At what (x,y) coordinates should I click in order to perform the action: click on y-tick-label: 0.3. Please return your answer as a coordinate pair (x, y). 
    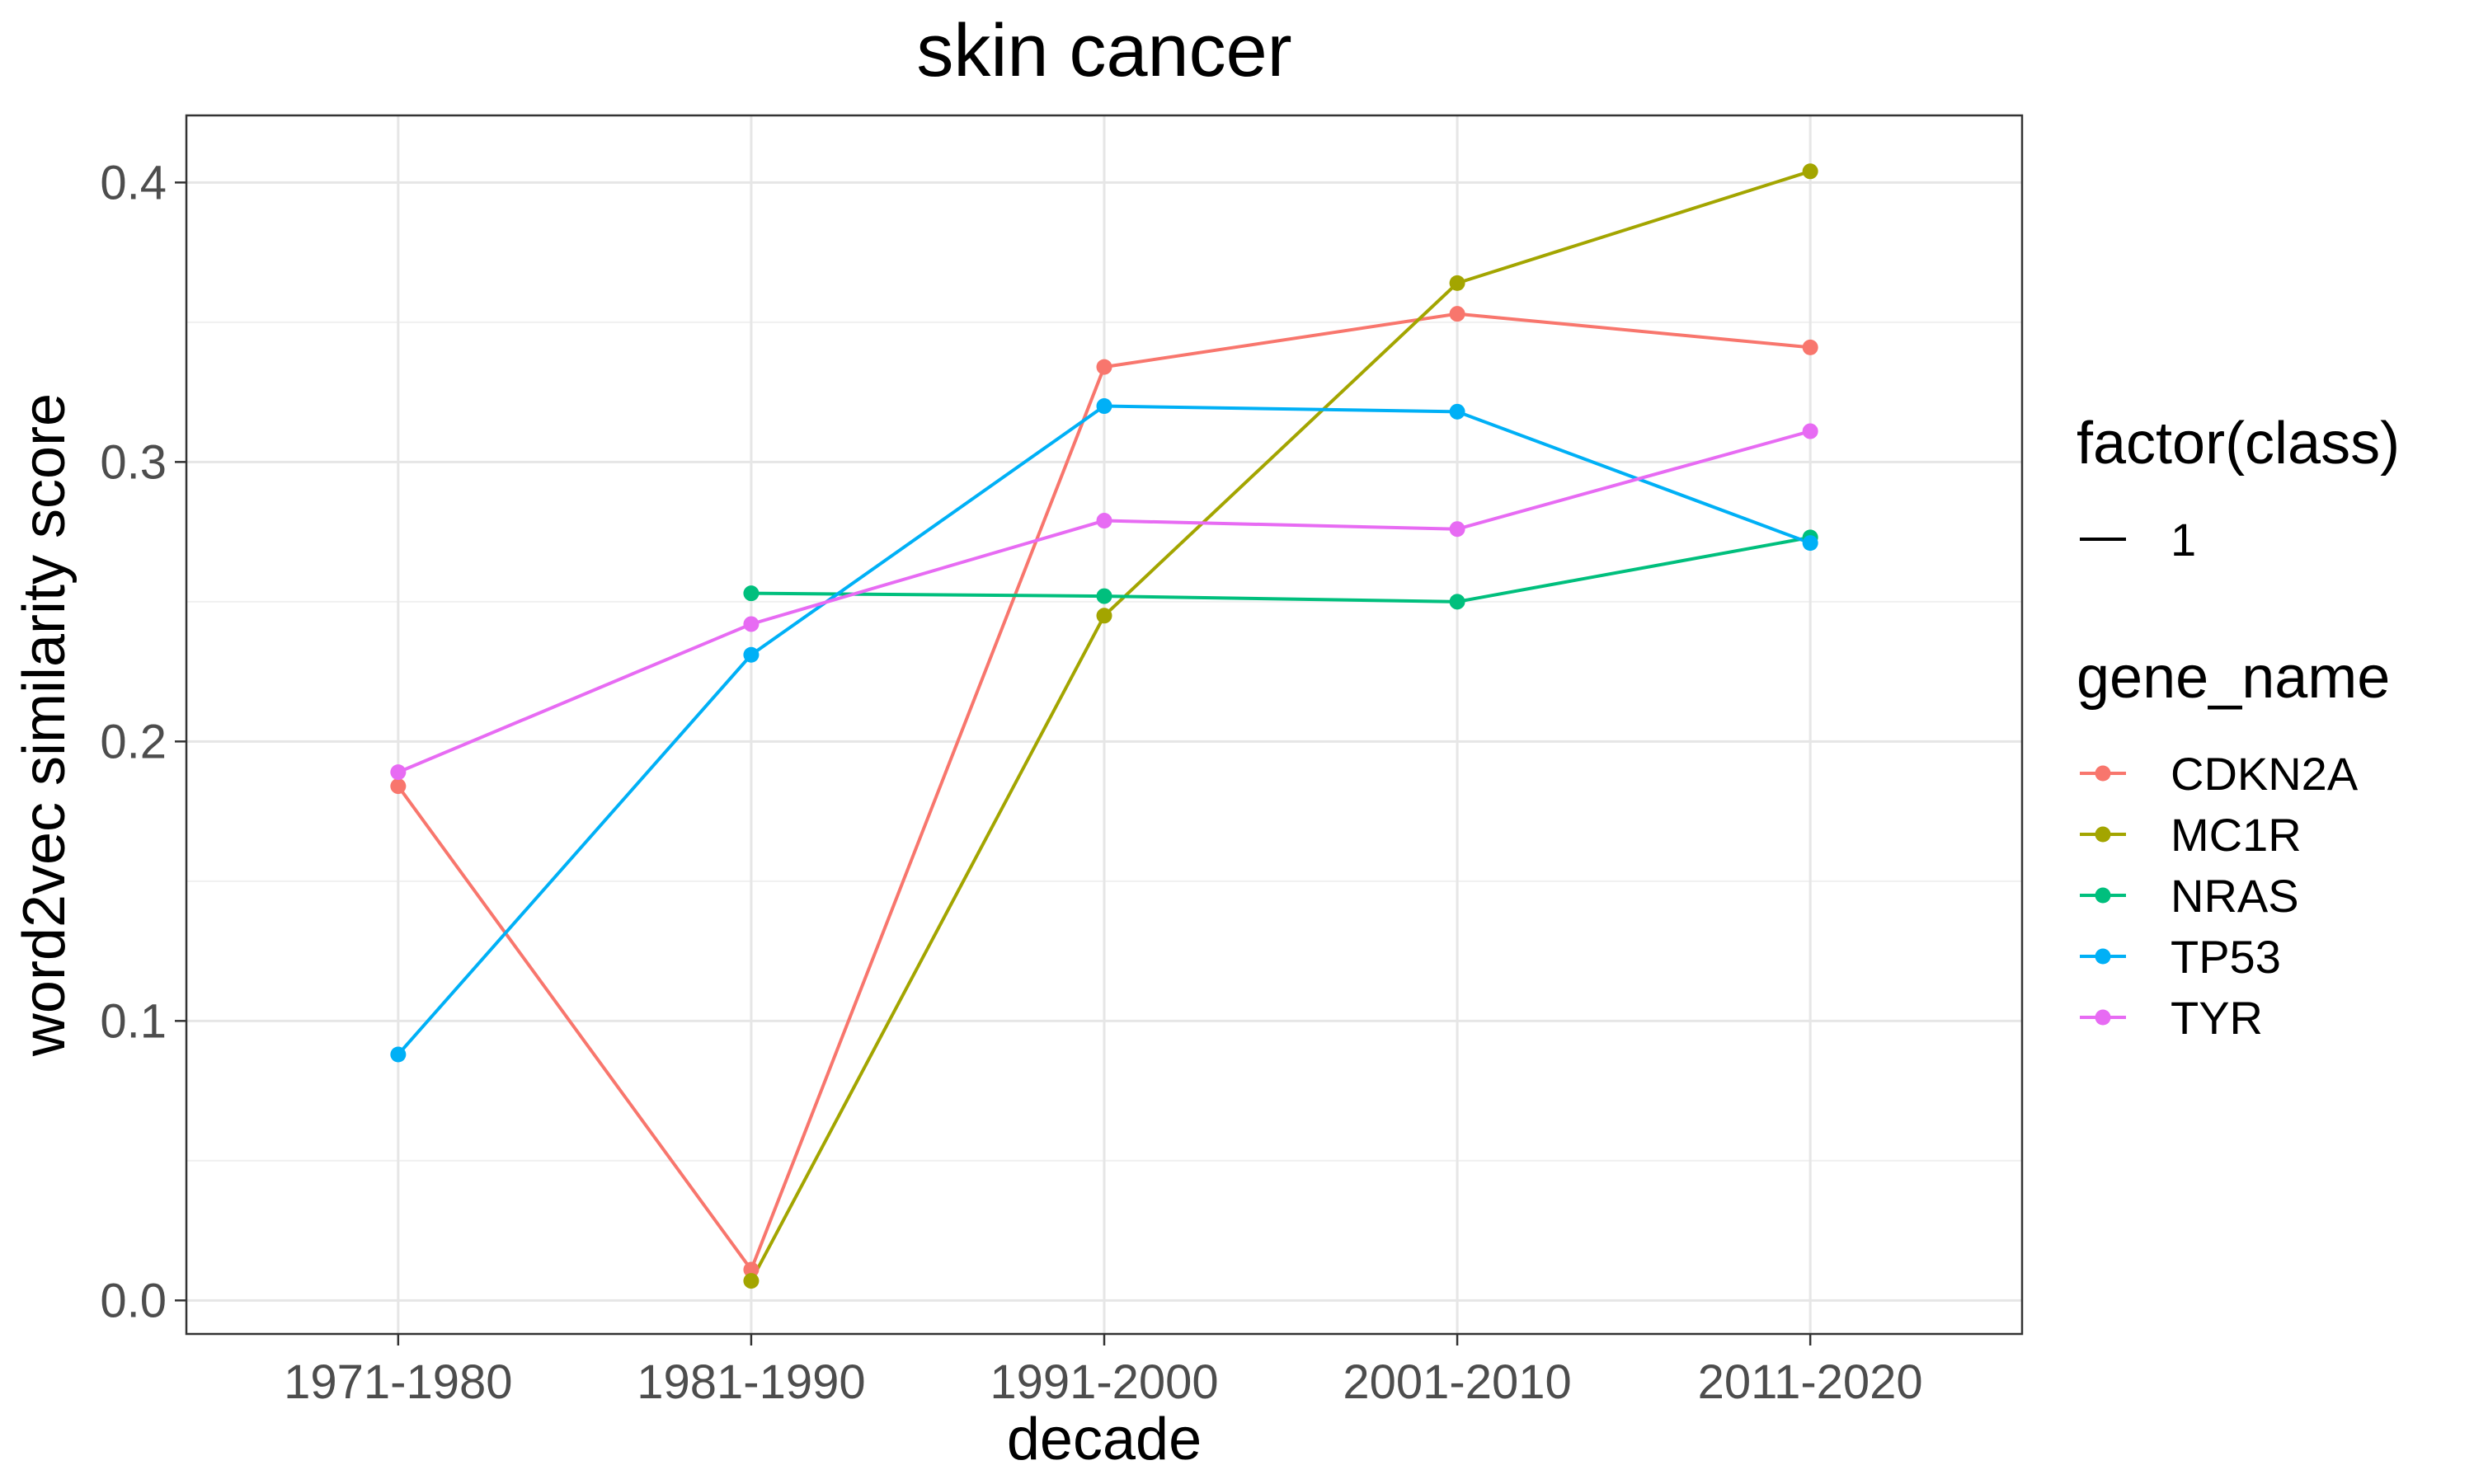
    Looking at the image, I should click on (133, 462).